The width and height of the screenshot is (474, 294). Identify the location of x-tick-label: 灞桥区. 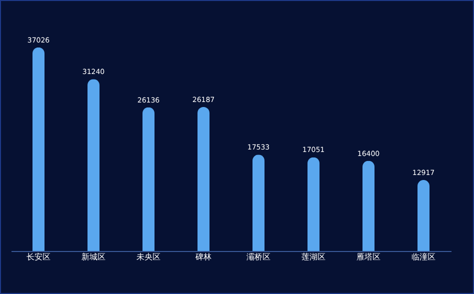
(258, 257).